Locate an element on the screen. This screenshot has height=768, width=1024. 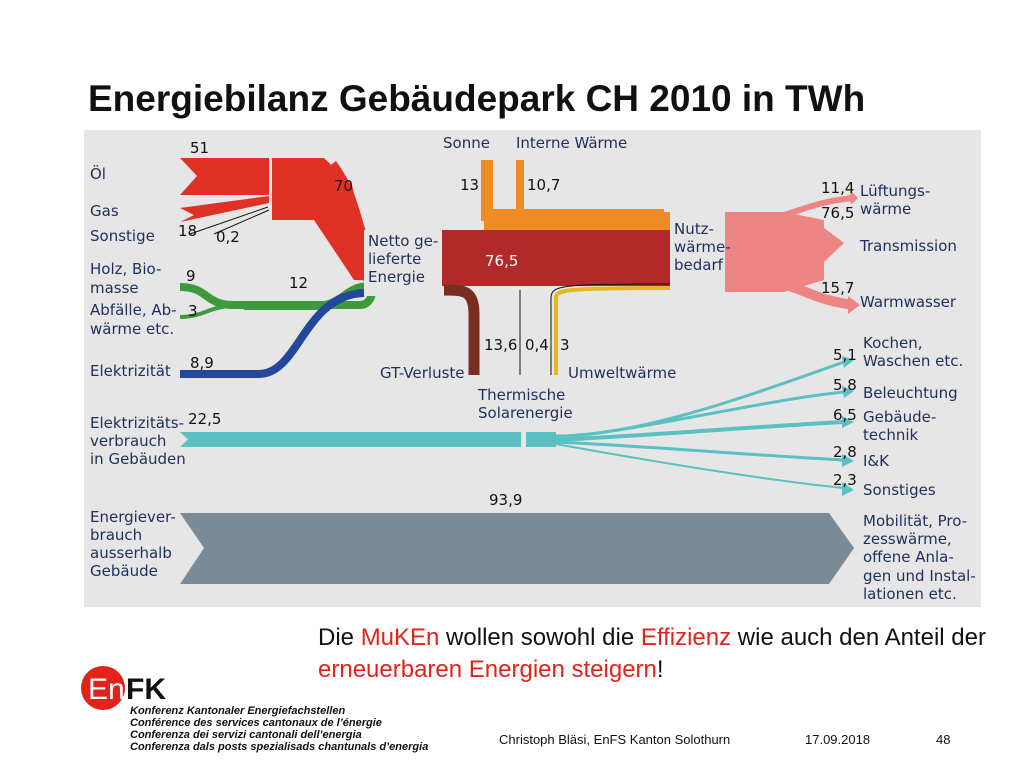
arrow-iuk is located at coordinates (848, 460).